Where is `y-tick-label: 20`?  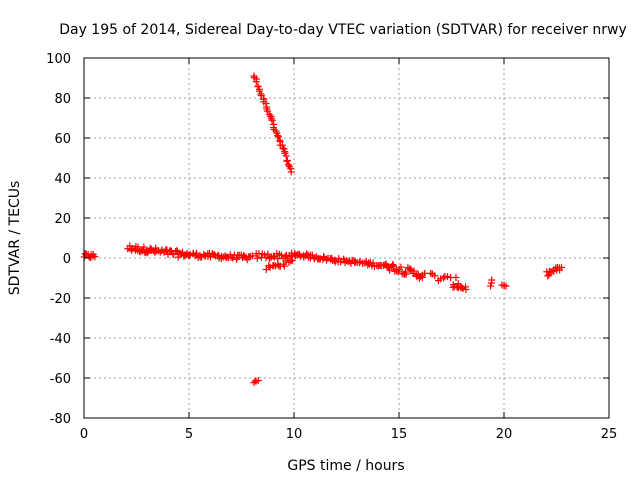 y-tick-label: 20 is located at coordinates (62, 219).